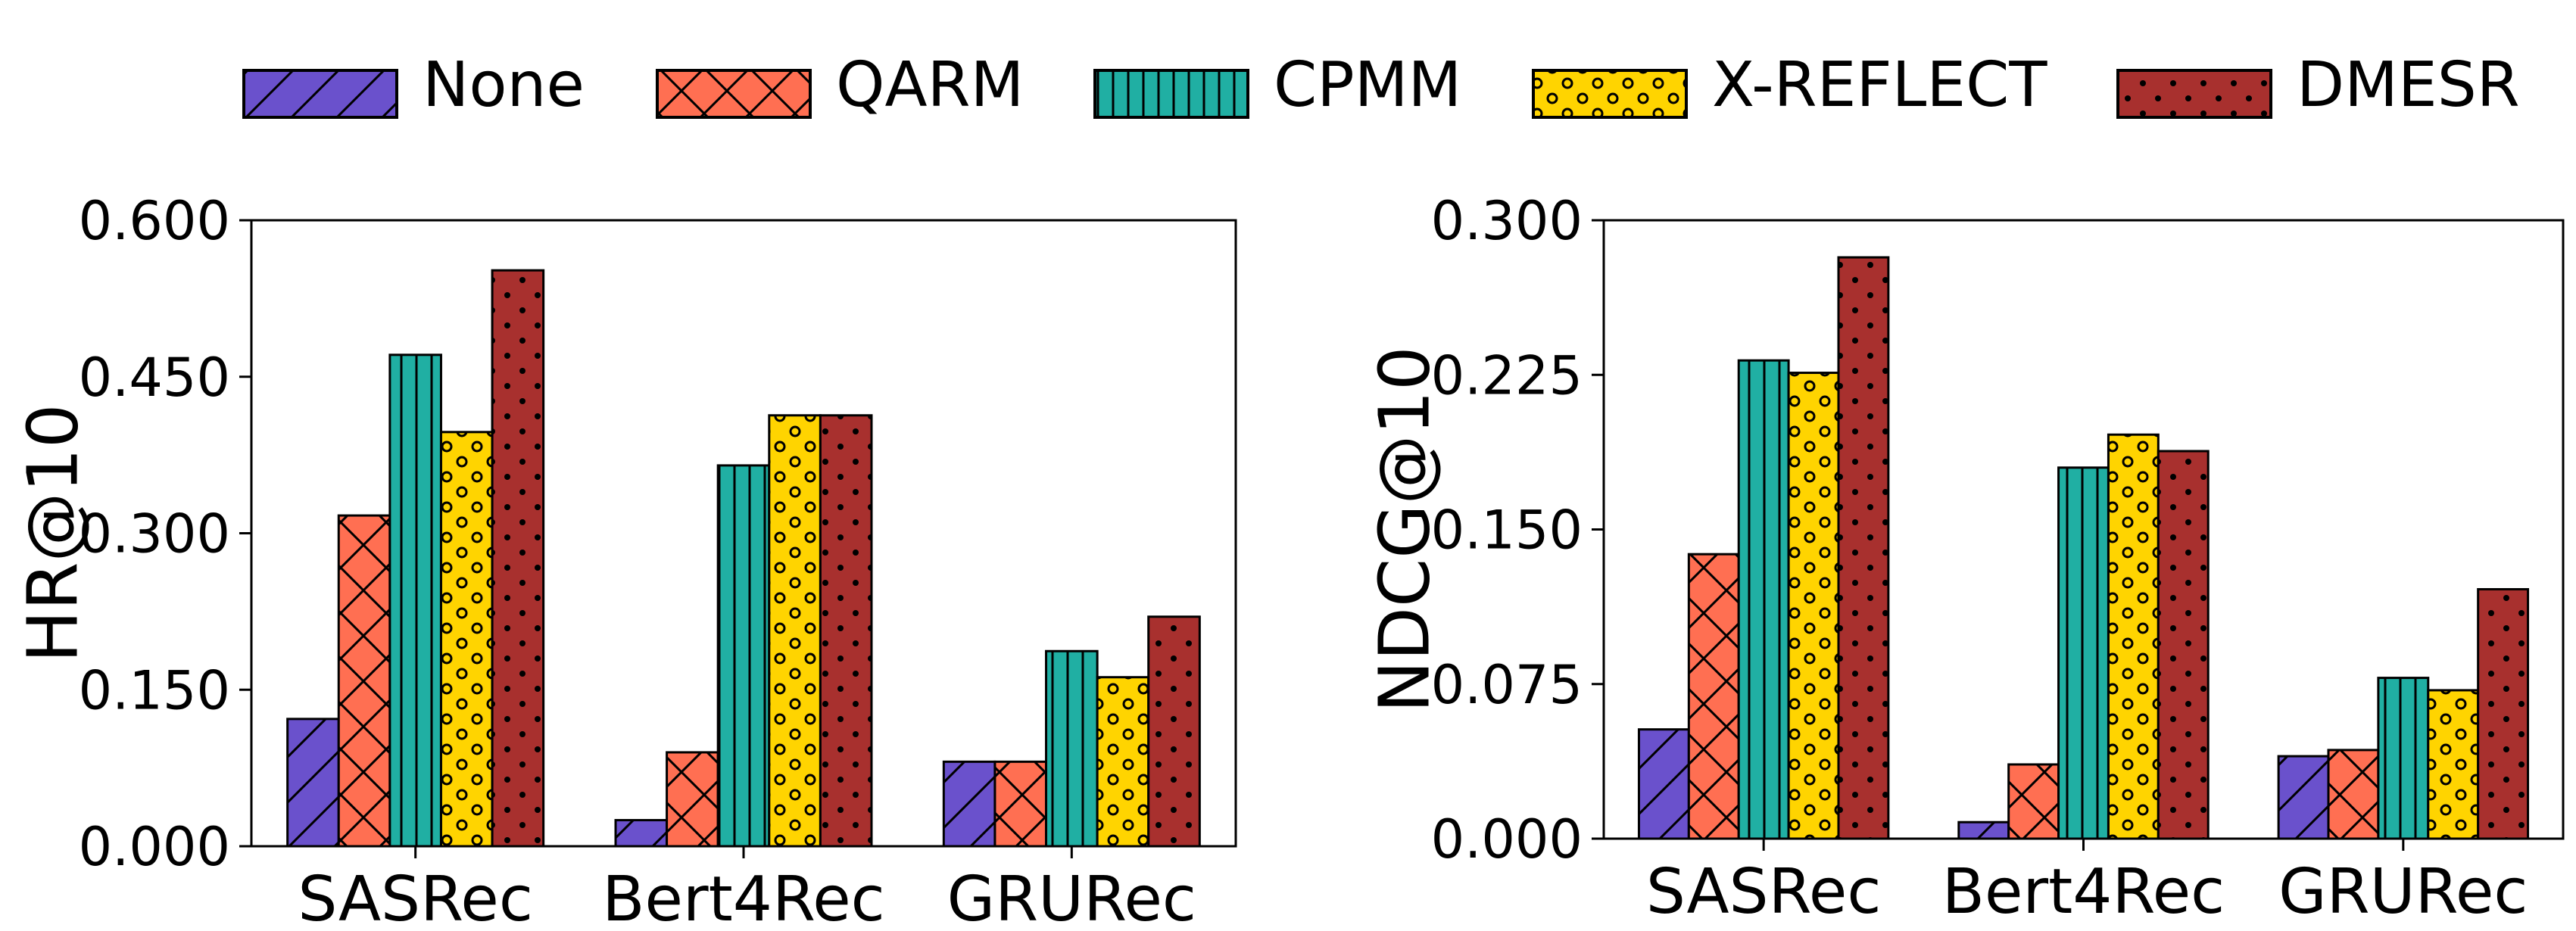  I want to click on legend-swatch-hatch-qarm, so click(734, 94).